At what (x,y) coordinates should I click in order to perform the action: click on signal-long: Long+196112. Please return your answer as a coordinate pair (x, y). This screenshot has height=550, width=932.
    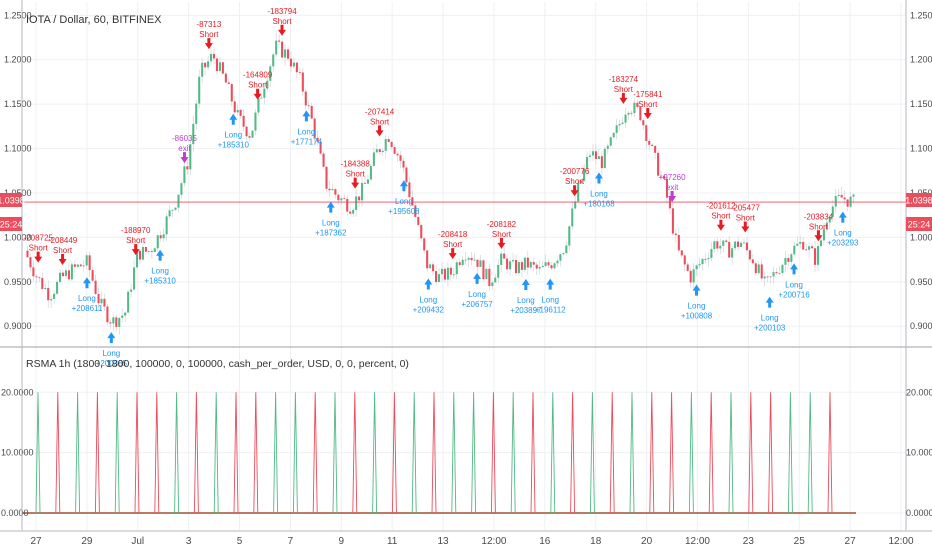
    Looking at the image, I should click on (550, 296).